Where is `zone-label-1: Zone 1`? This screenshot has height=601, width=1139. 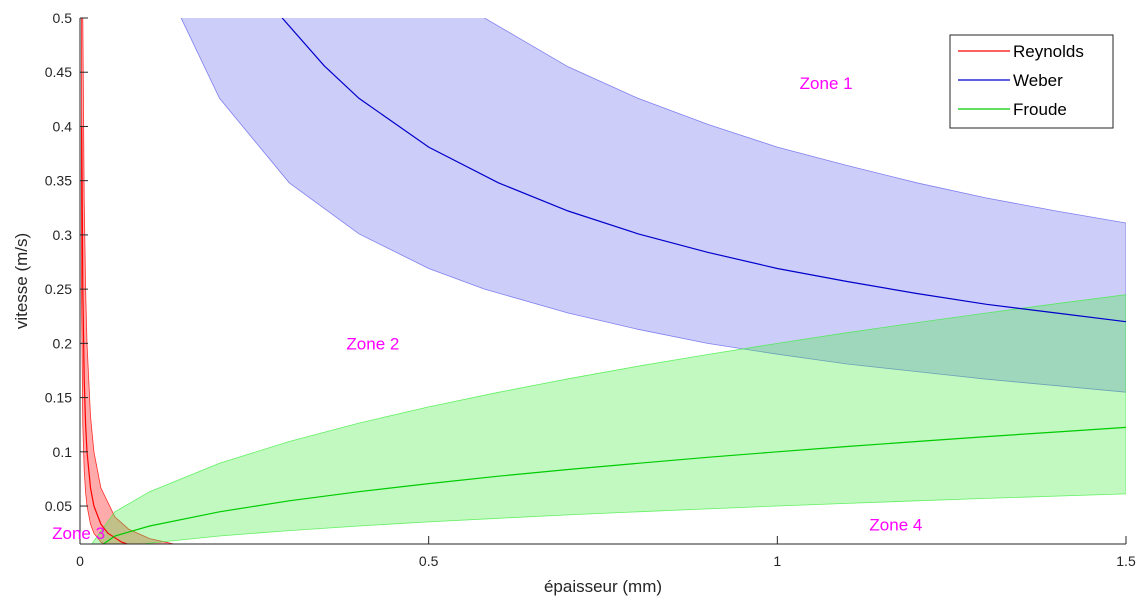 zone-label-1: Zone 1 is located at coordinates (826, 83).